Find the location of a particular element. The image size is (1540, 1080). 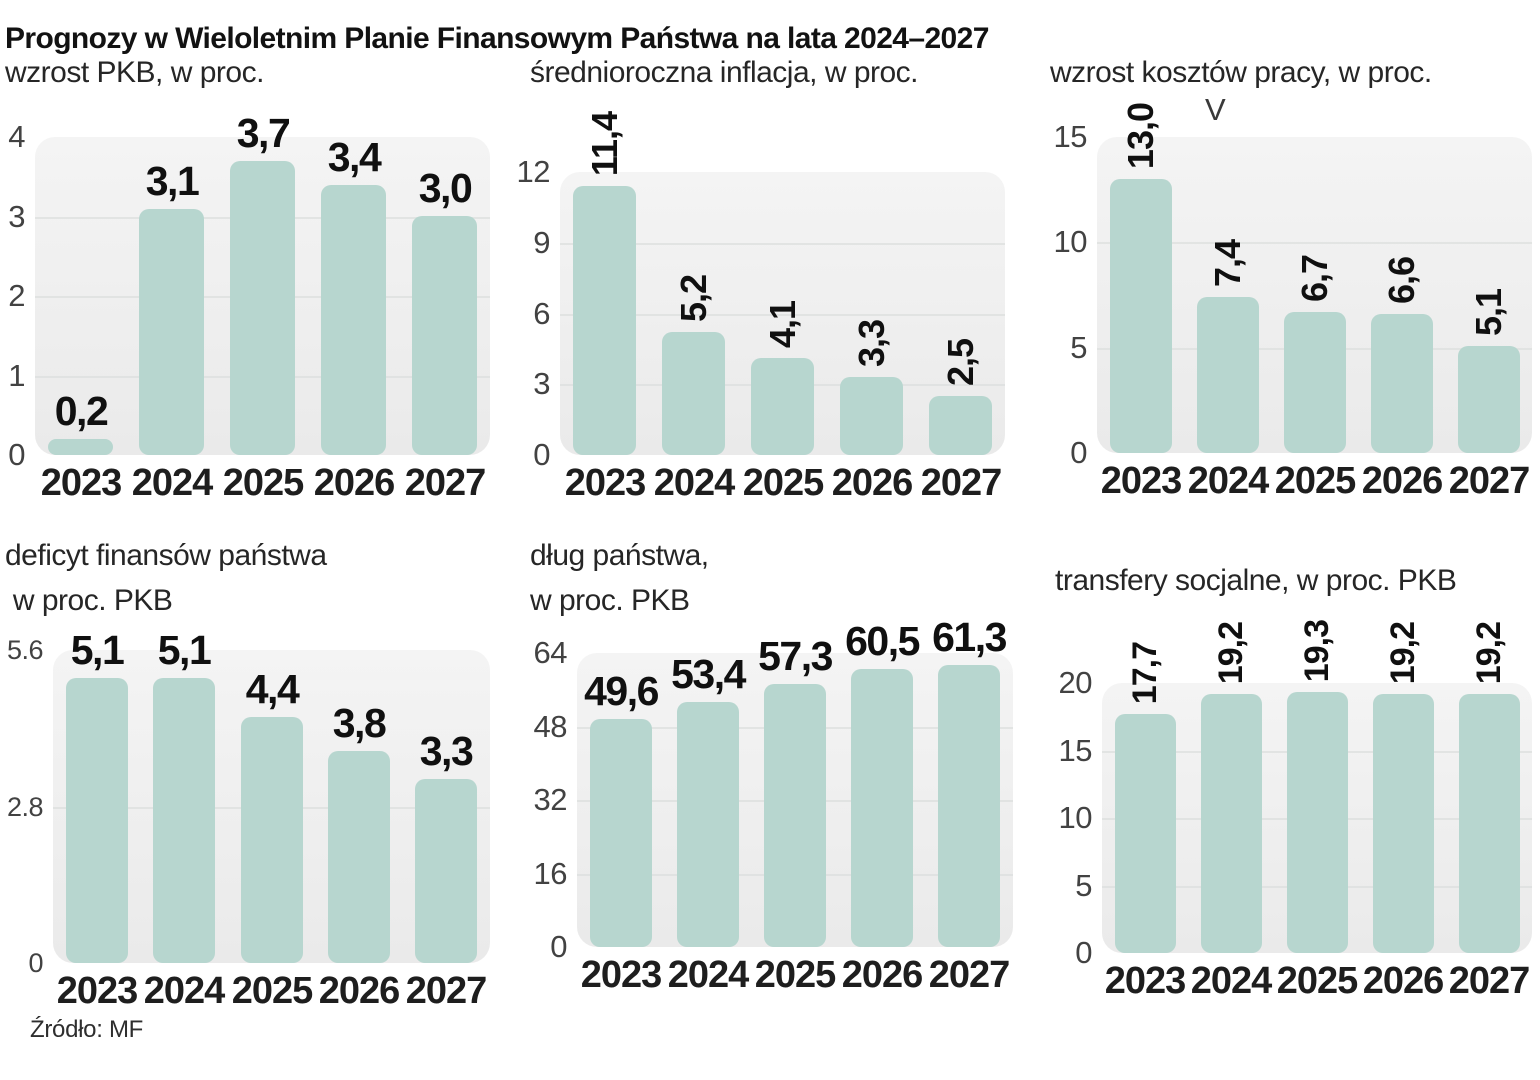

value-label: 19,3 is located at coordinates (1317, 650).